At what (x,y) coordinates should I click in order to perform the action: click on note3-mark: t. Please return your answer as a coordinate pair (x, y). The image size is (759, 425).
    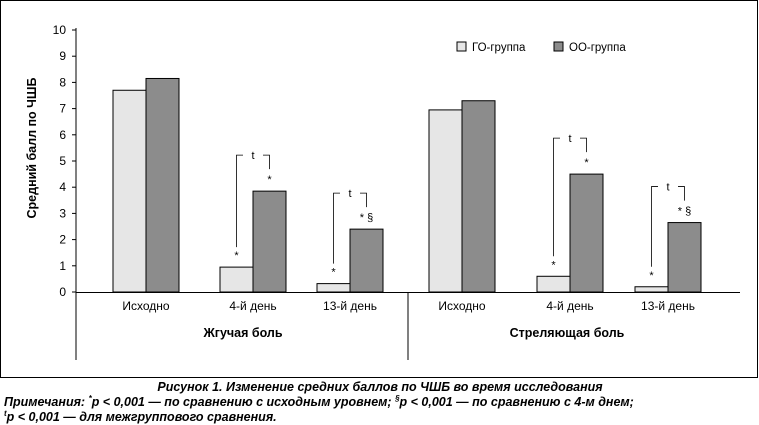
    Looking at the image, I should click on (5, 413).